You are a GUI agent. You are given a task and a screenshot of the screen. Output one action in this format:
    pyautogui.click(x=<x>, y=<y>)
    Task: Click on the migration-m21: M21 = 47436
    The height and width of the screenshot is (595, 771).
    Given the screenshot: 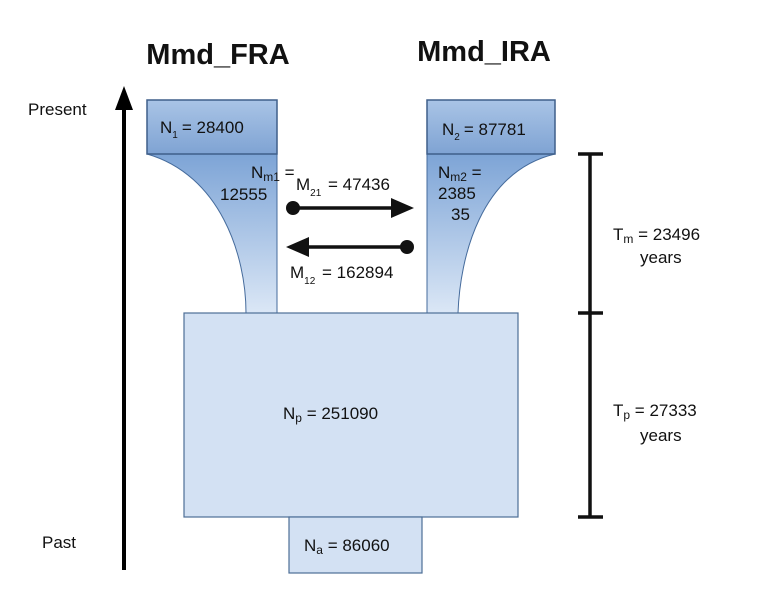 What is the action you would take?
    pyautogui.click(x=350, y=196)
    